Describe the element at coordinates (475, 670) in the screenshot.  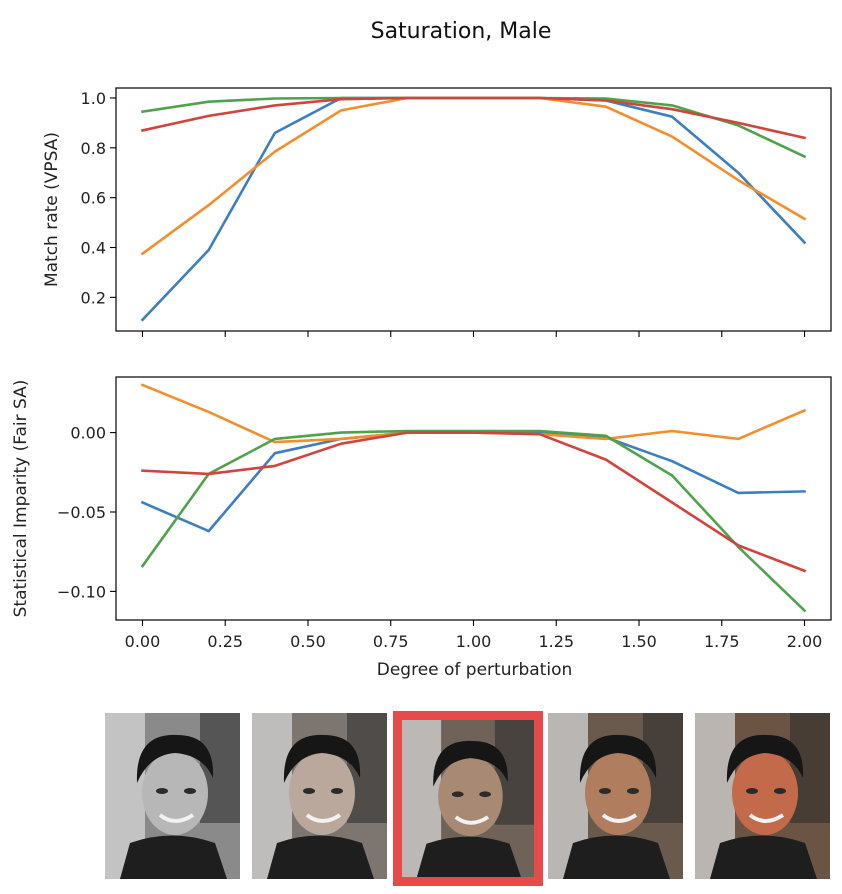
I see `x-axis-label: Degree of perturbation` at that location.